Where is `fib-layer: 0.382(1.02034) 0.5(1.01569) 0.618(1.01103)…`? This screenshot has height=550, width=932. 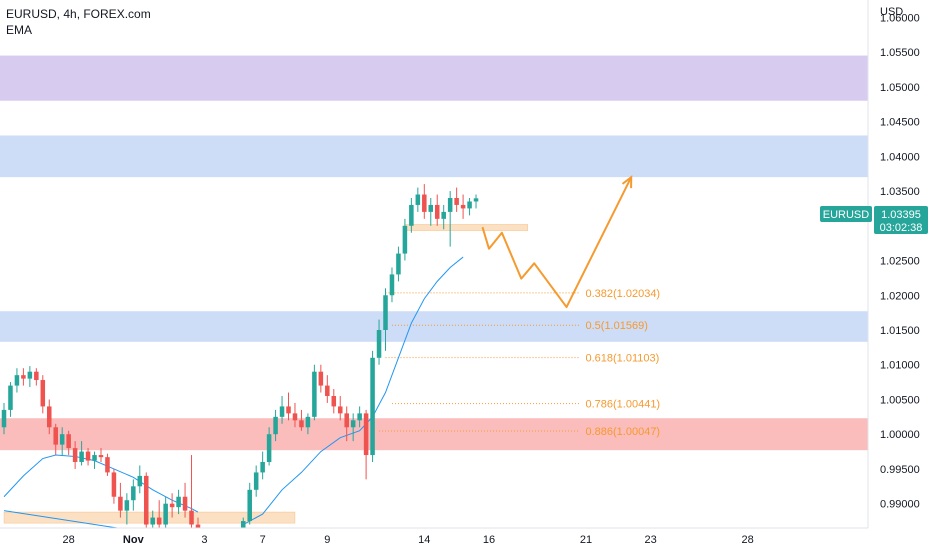
fib-layer: 0.382(1.02034) 0.5(1.01569) 0.618(1.01103)… is located at coordinates (519, 363).